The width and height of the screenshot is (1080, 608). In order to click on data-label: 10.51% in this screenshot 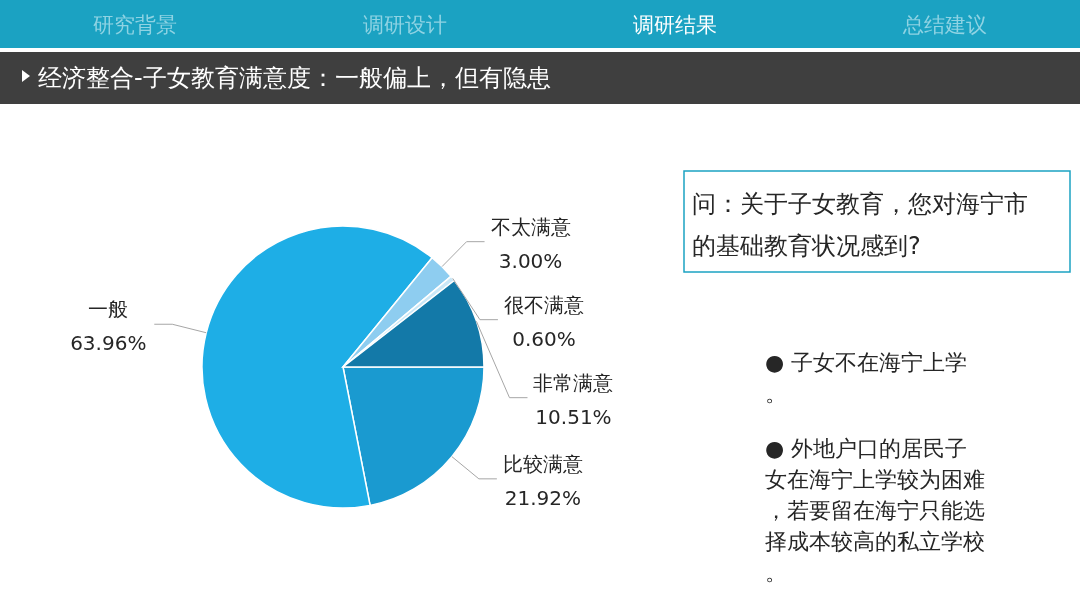, I will do `click(573, 416)`.